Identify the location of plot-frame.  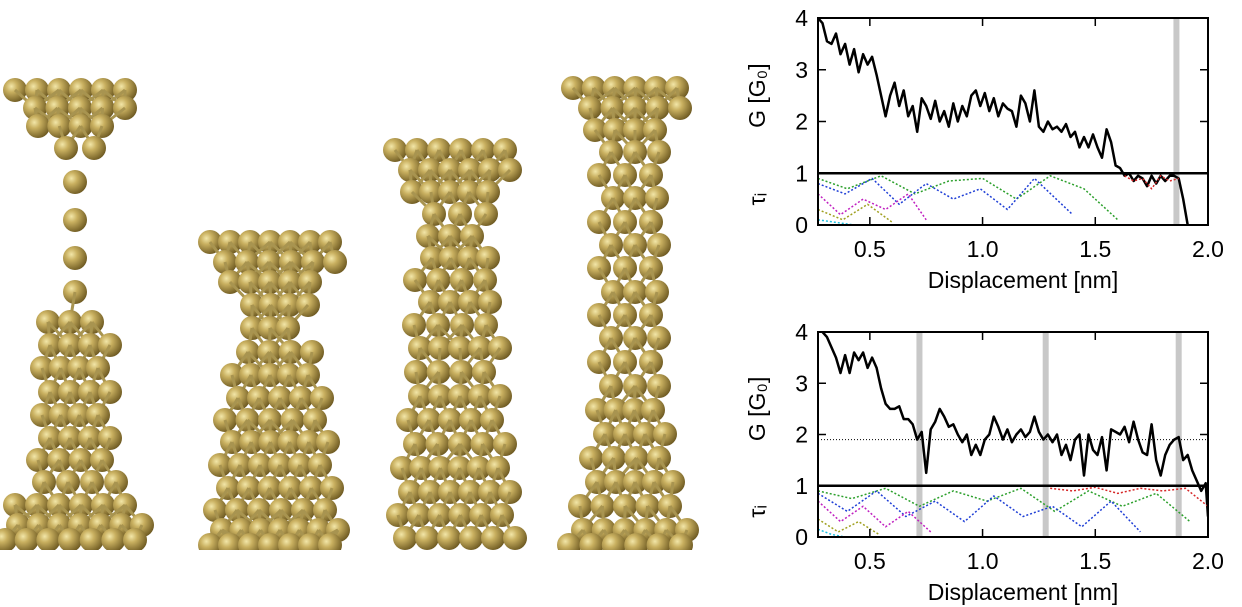
(1013, 121).